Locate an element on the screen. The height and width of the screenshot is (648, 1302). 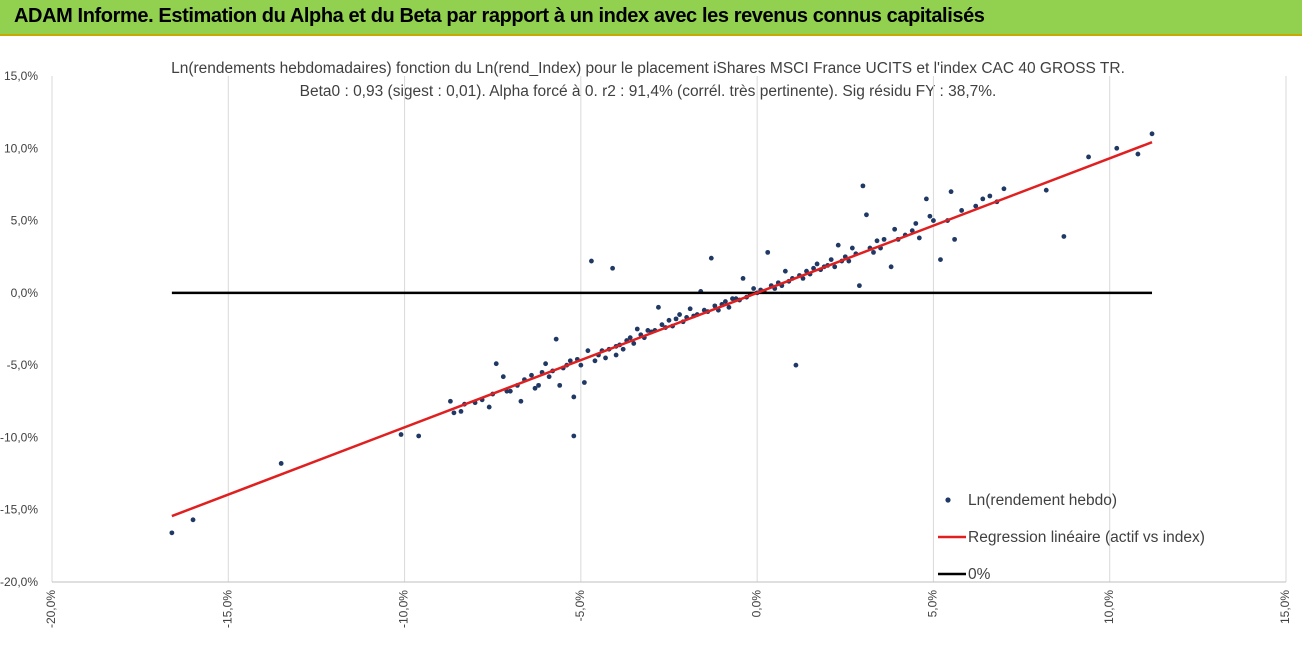
x-tick-label: 5,0% is located at coordinates (933, 604).